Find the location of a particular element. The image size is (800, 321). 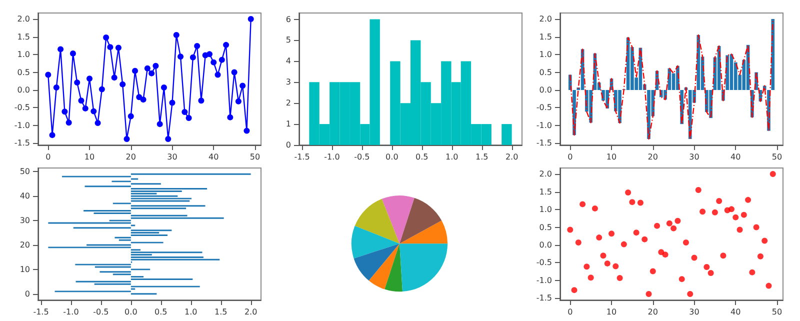

y-tick-label: -1.5 is located at coordinates (22, 143).